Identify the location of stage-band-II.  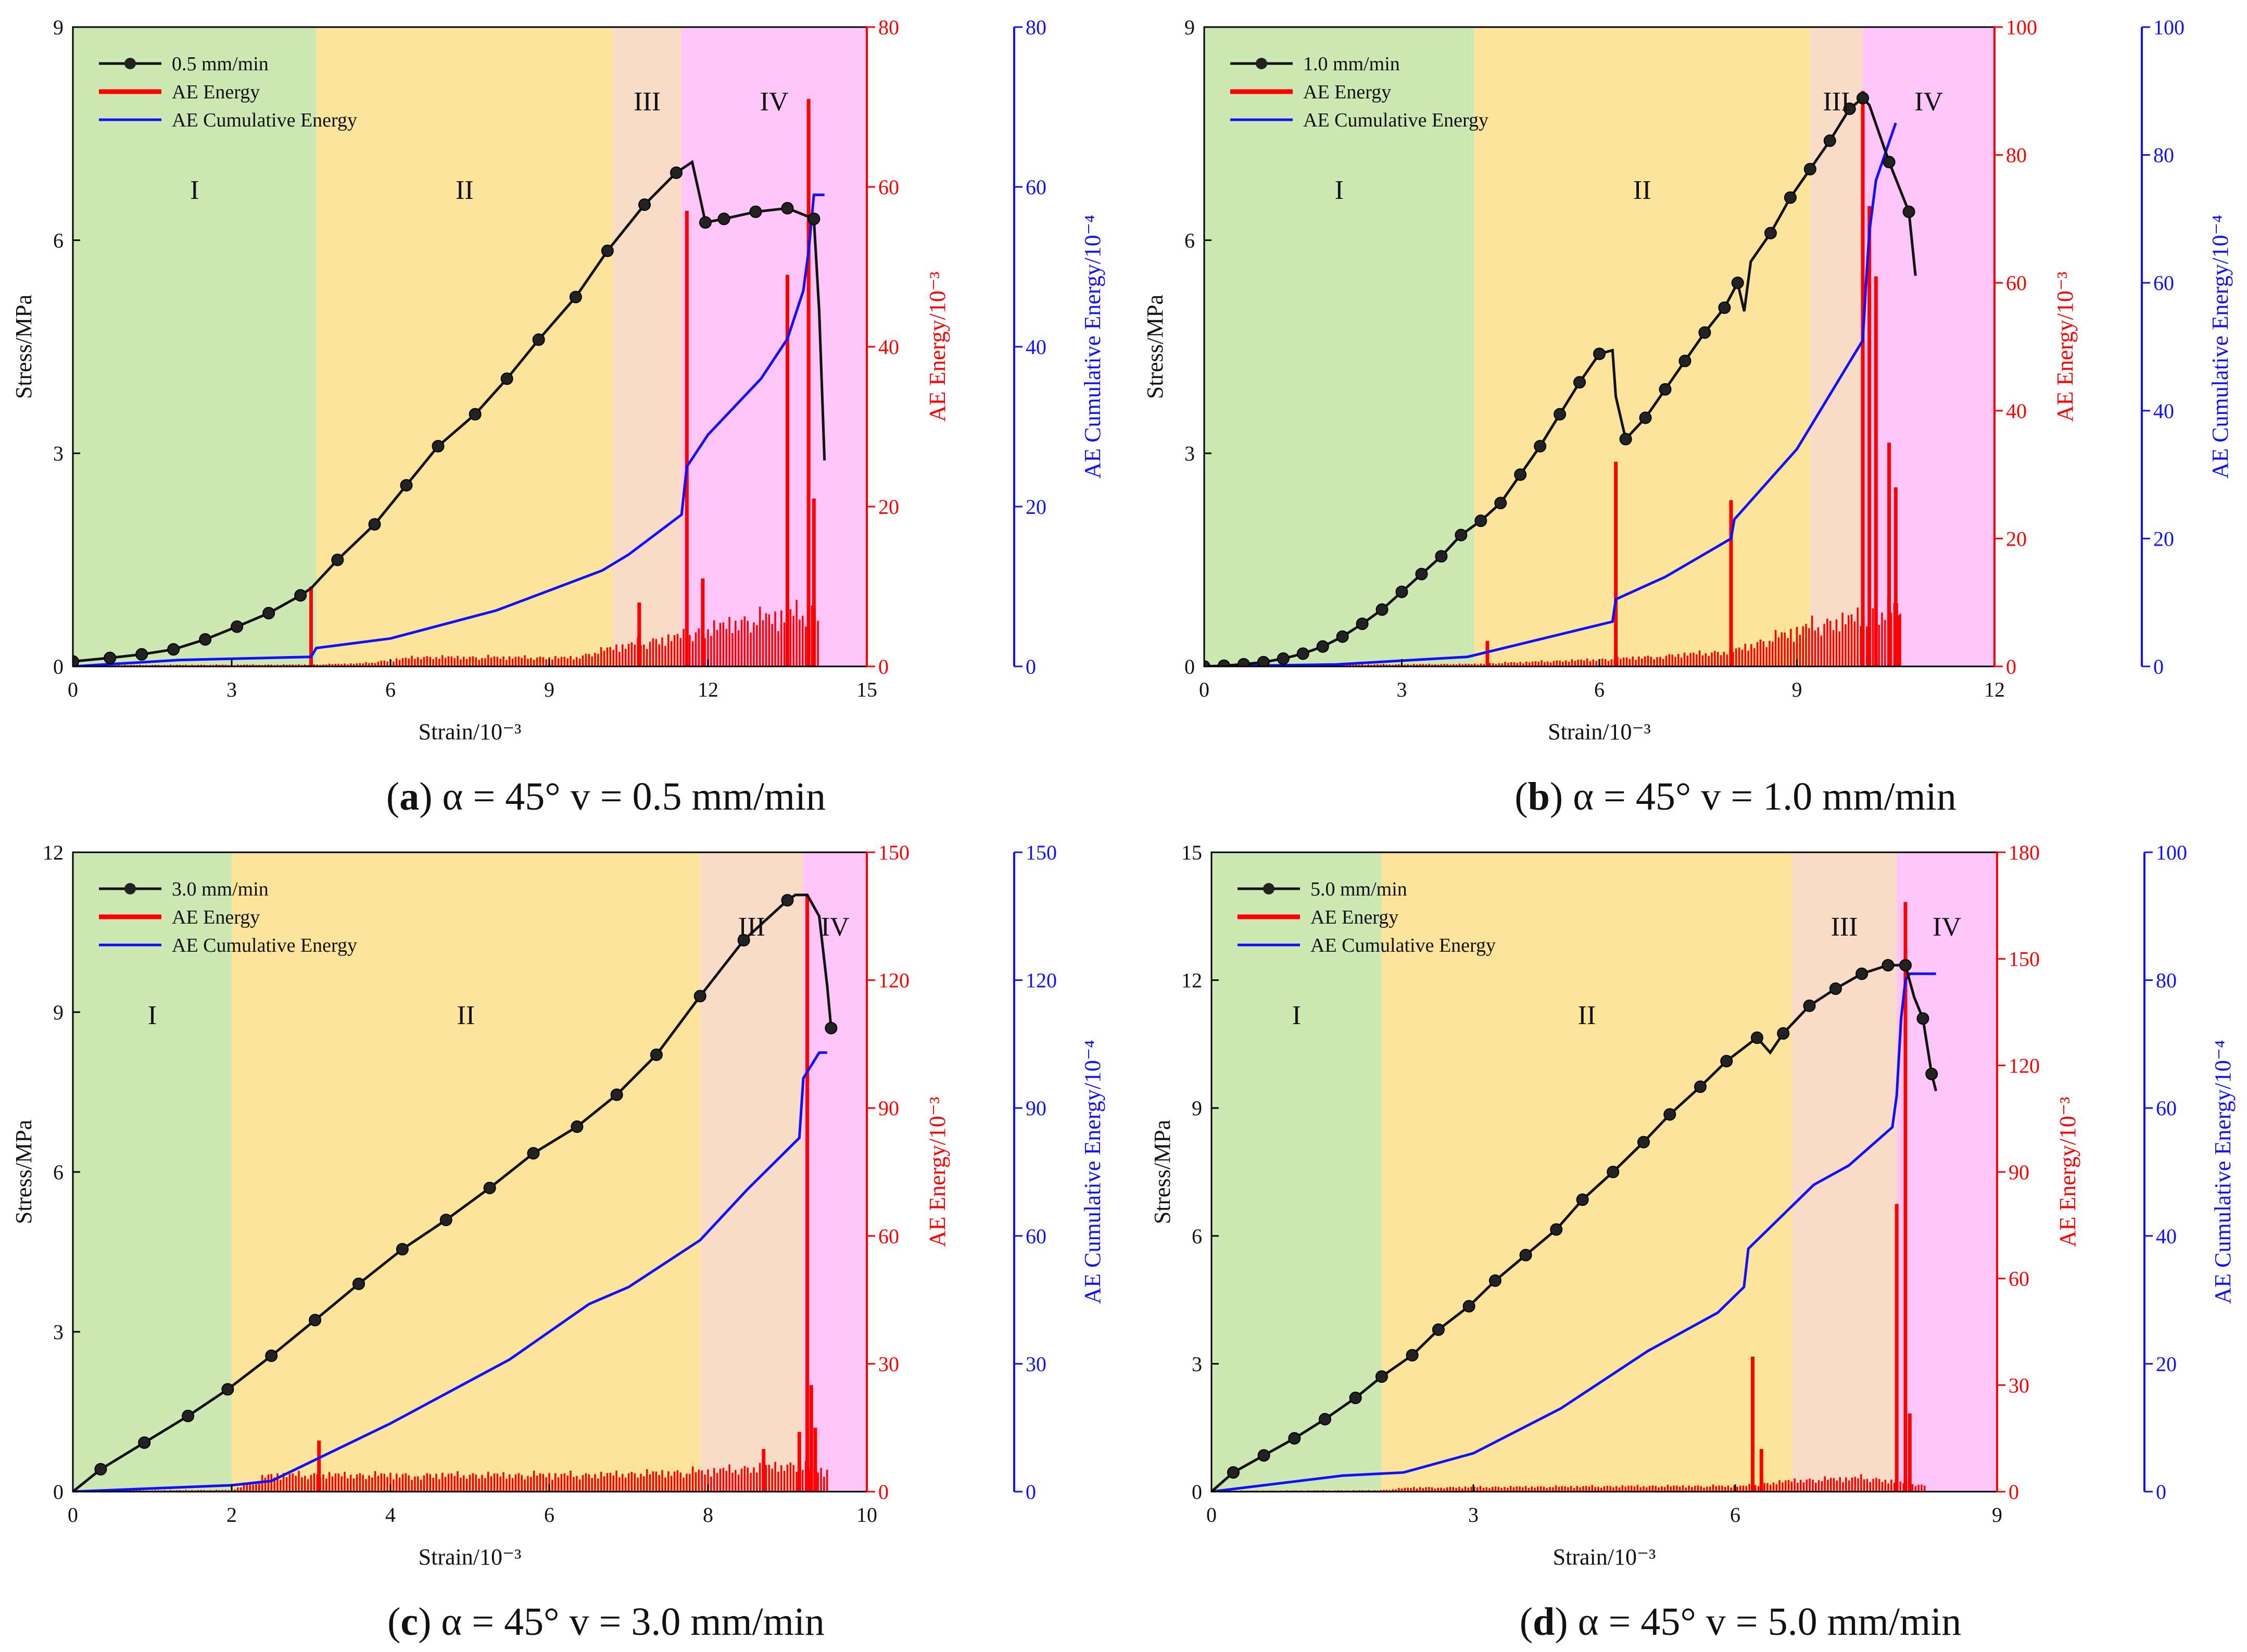
(466, 1172).